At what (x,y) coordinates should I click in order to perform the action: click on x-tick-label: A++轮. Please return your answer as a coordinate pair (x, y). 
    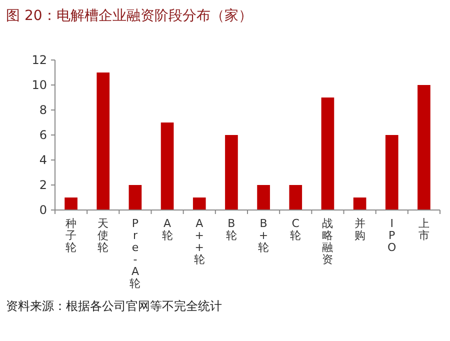
    Looking at the image, I should click on (199, 241).